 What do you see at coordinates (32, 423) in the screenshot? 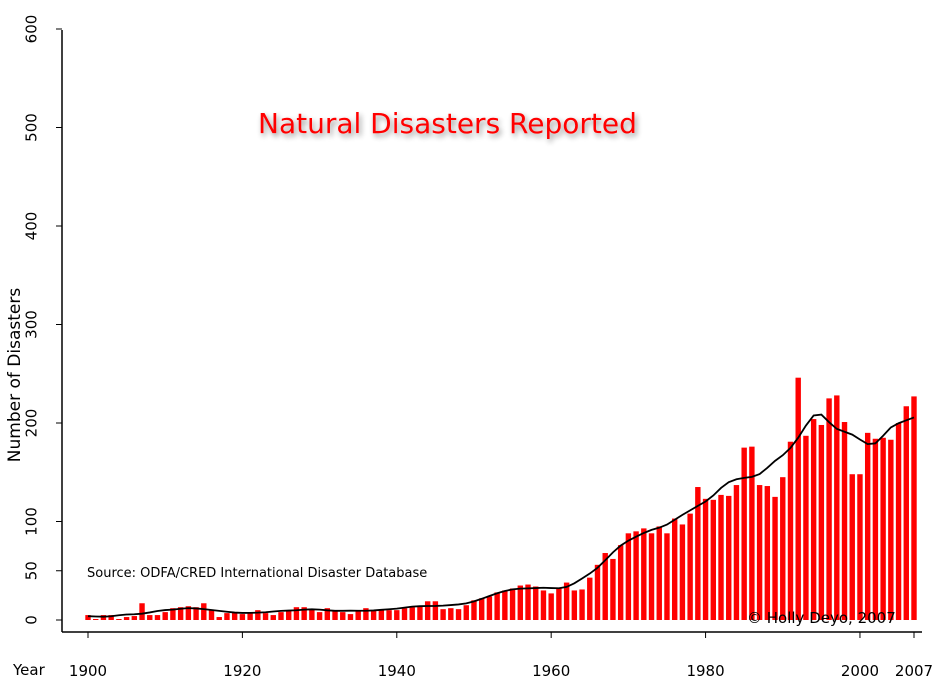
I see `y-tick-label-200: 200` at bounding box center [32, 423].